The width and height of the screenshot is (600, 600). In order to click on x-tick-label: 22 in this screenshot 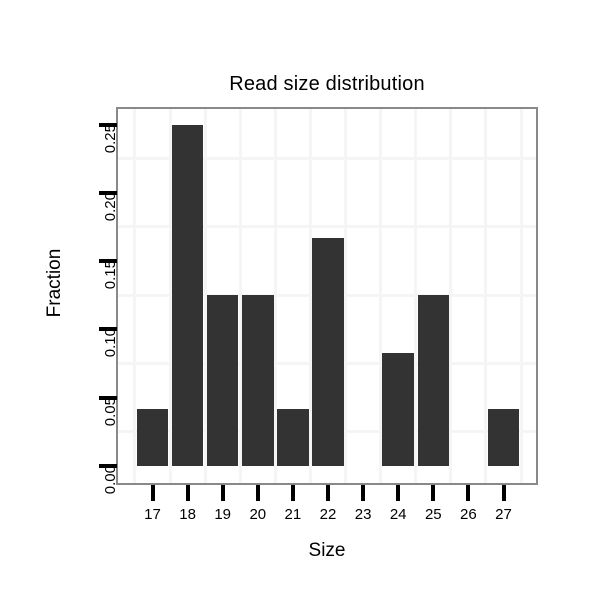, I will do `click(328, 514)`.